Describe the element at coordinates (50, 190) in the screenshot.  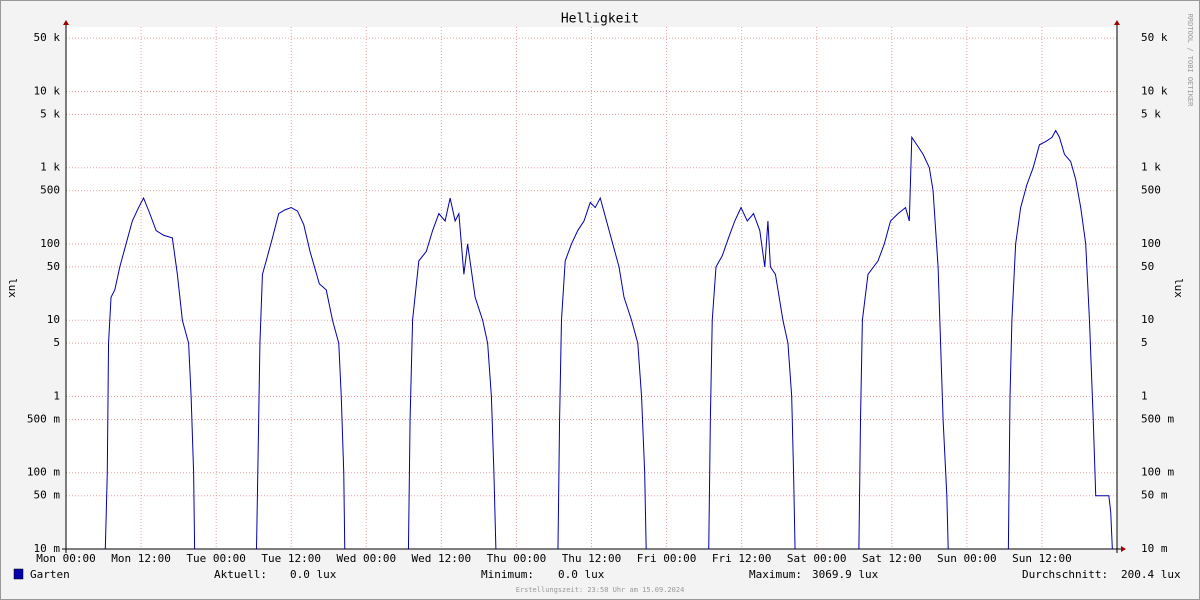
I see `y-tick-label: 500` at that location.